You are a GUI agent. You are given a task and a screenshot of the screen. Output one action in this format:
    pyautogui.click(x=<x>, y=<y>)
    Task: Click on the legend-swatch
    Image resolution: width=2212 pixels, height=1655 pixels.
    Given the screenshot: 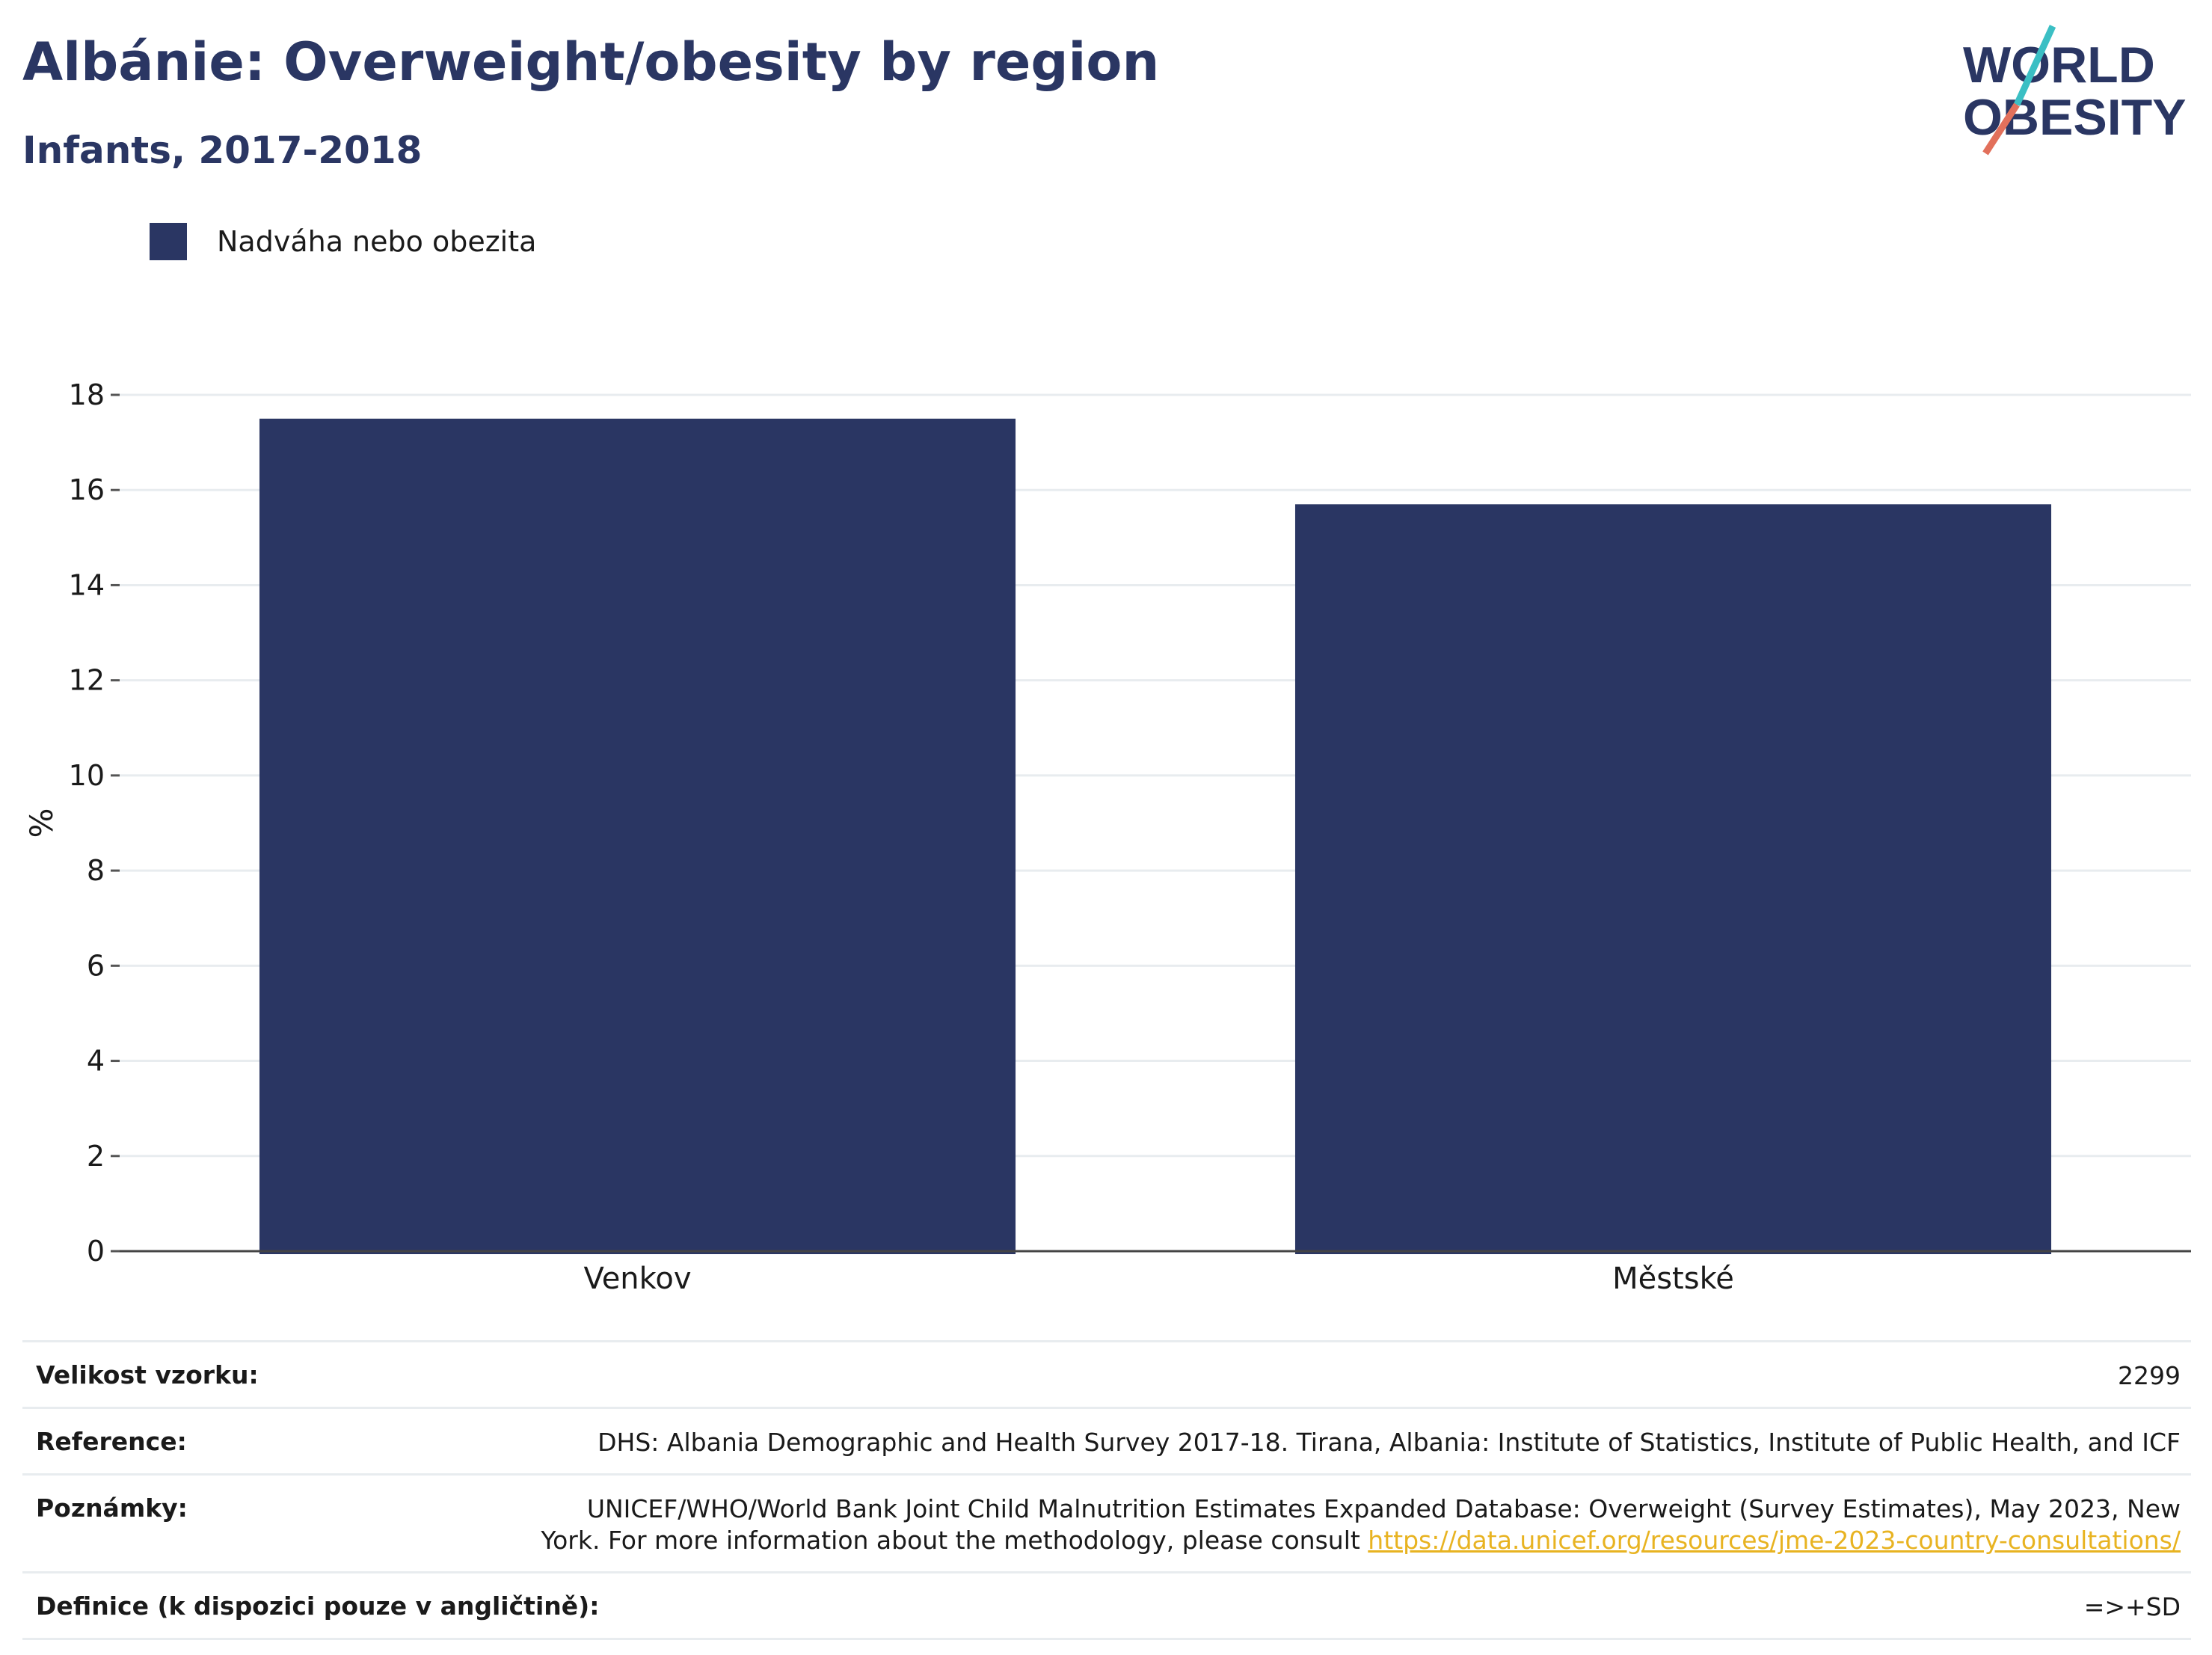 What is the action you would take?
    pyautogui.click(x=168, y=241)
    